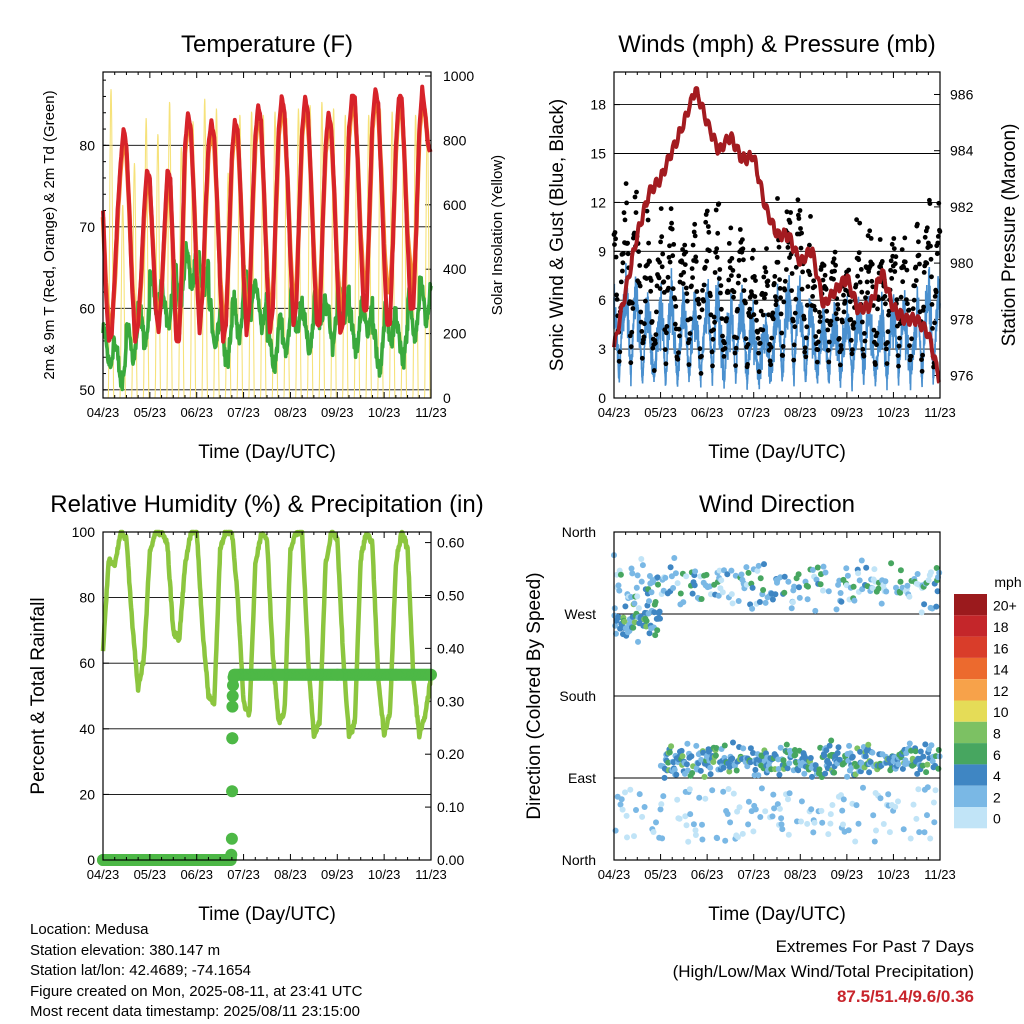  I want to click on humidity-y2-tick-label: 0.40, so click(450, 648).